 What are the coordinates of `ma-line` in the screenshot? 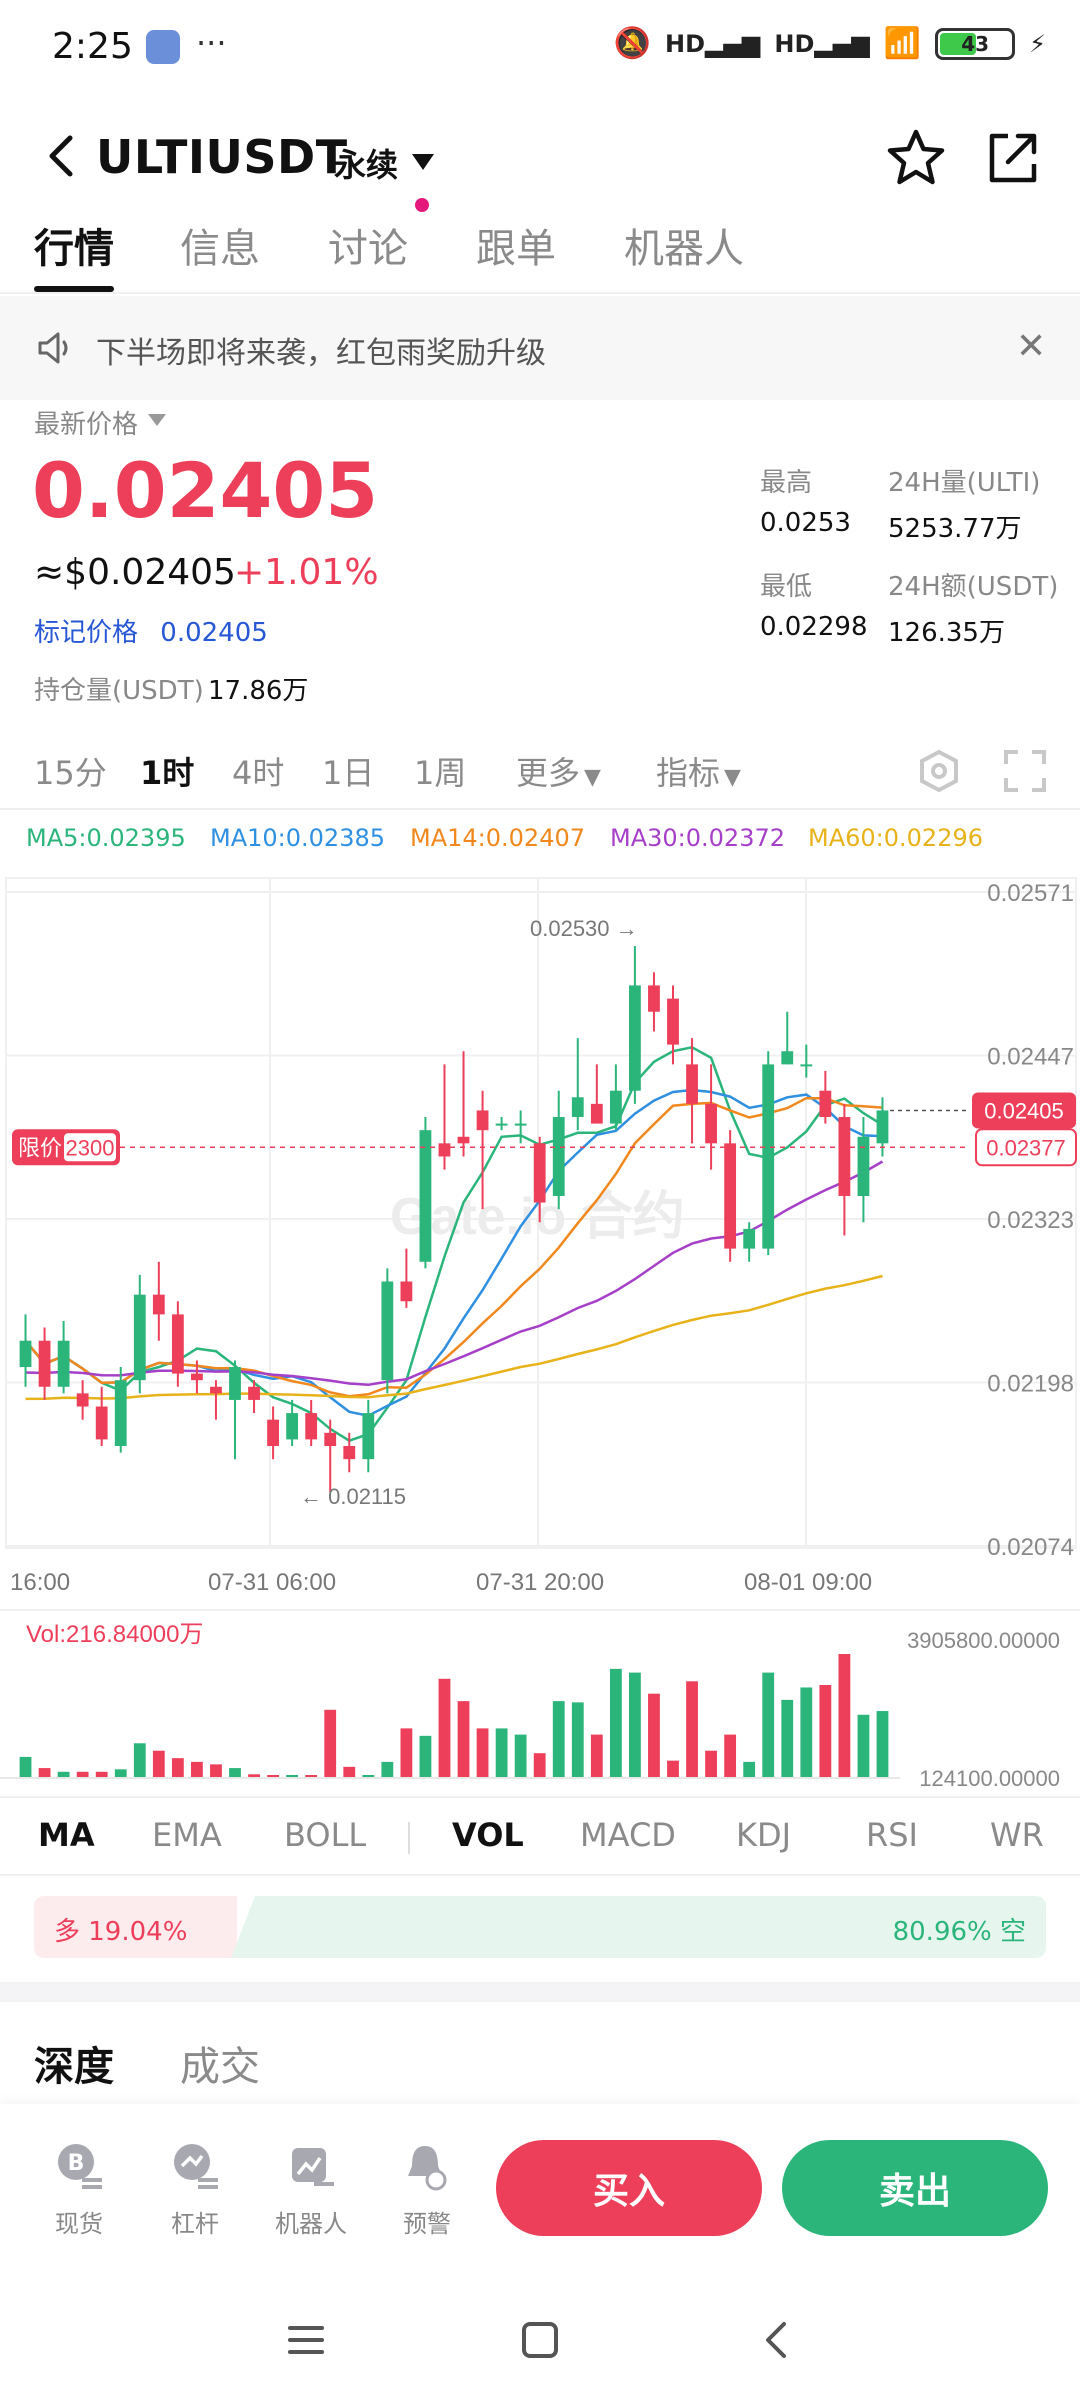 It's located at (454, 1273).